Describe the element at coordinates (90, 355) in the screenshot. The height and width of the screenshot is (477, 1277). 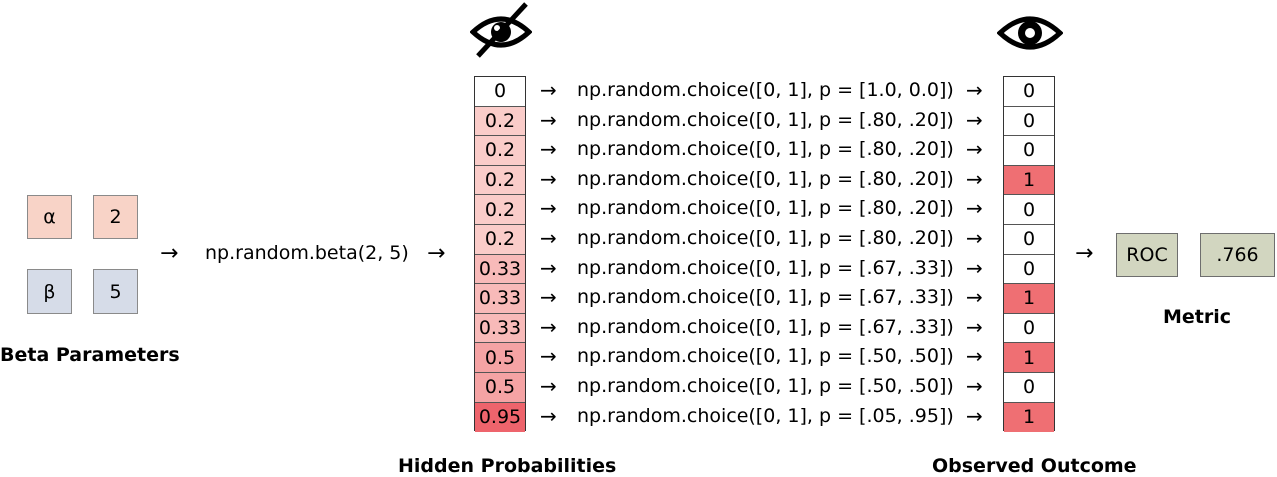
I see `beta-parameters-label: Beta Parameters` at that location.